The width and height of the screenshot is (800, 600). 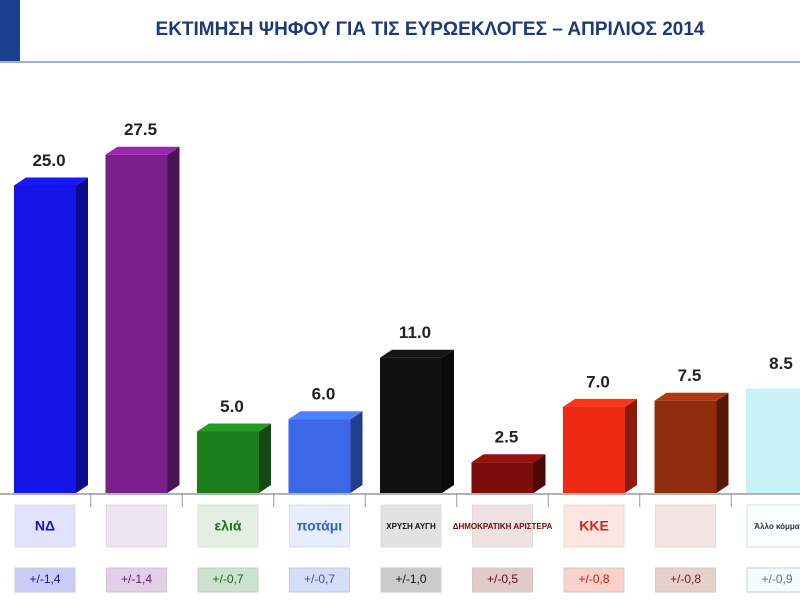 What do you see at coordinates (10, 31) in the screenshot?
I see `corner-logo` at bounding box center [10, 31].